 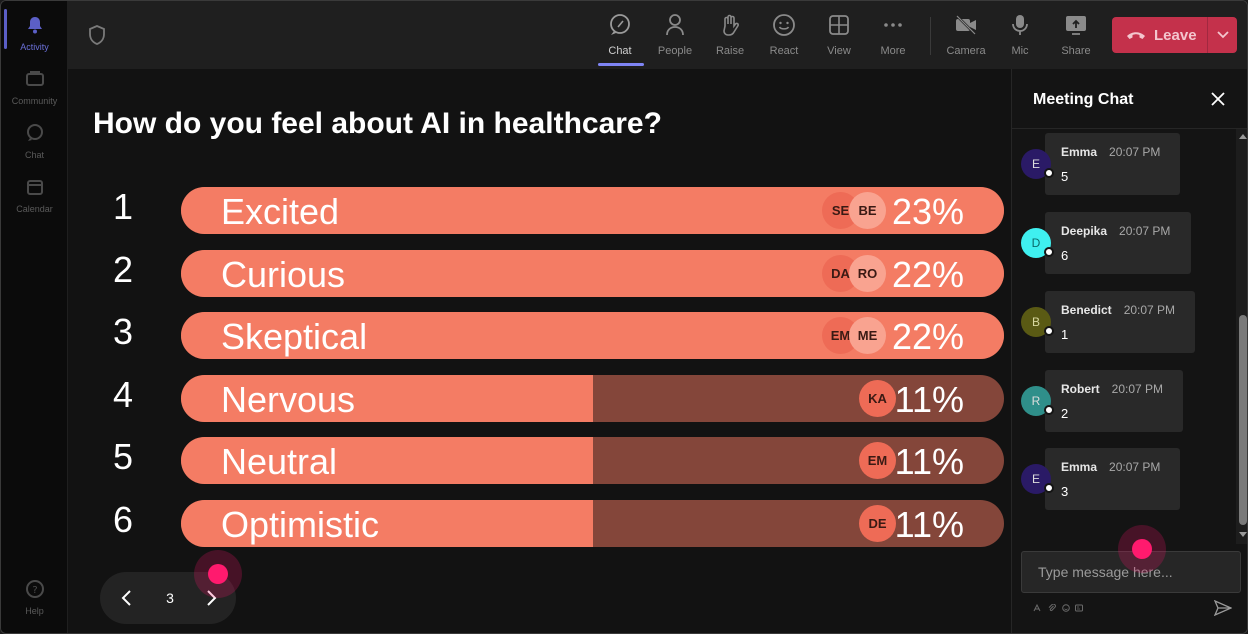 I want to click on rail-item-help: ? Help, so click(x=34, y=594).